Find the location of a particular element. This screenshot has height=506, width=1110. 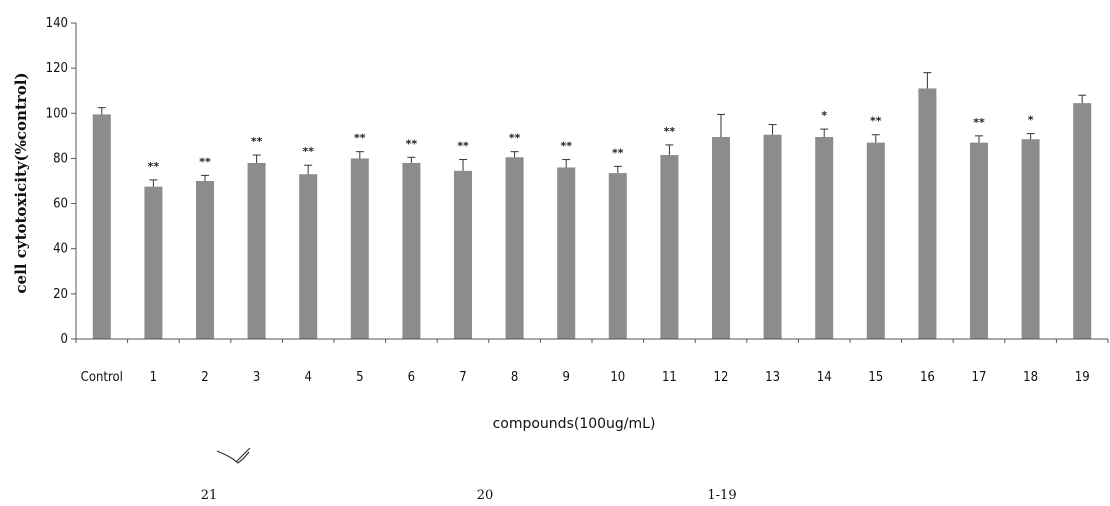

y-tick-label: 40 is located at coordinates (60, 249).